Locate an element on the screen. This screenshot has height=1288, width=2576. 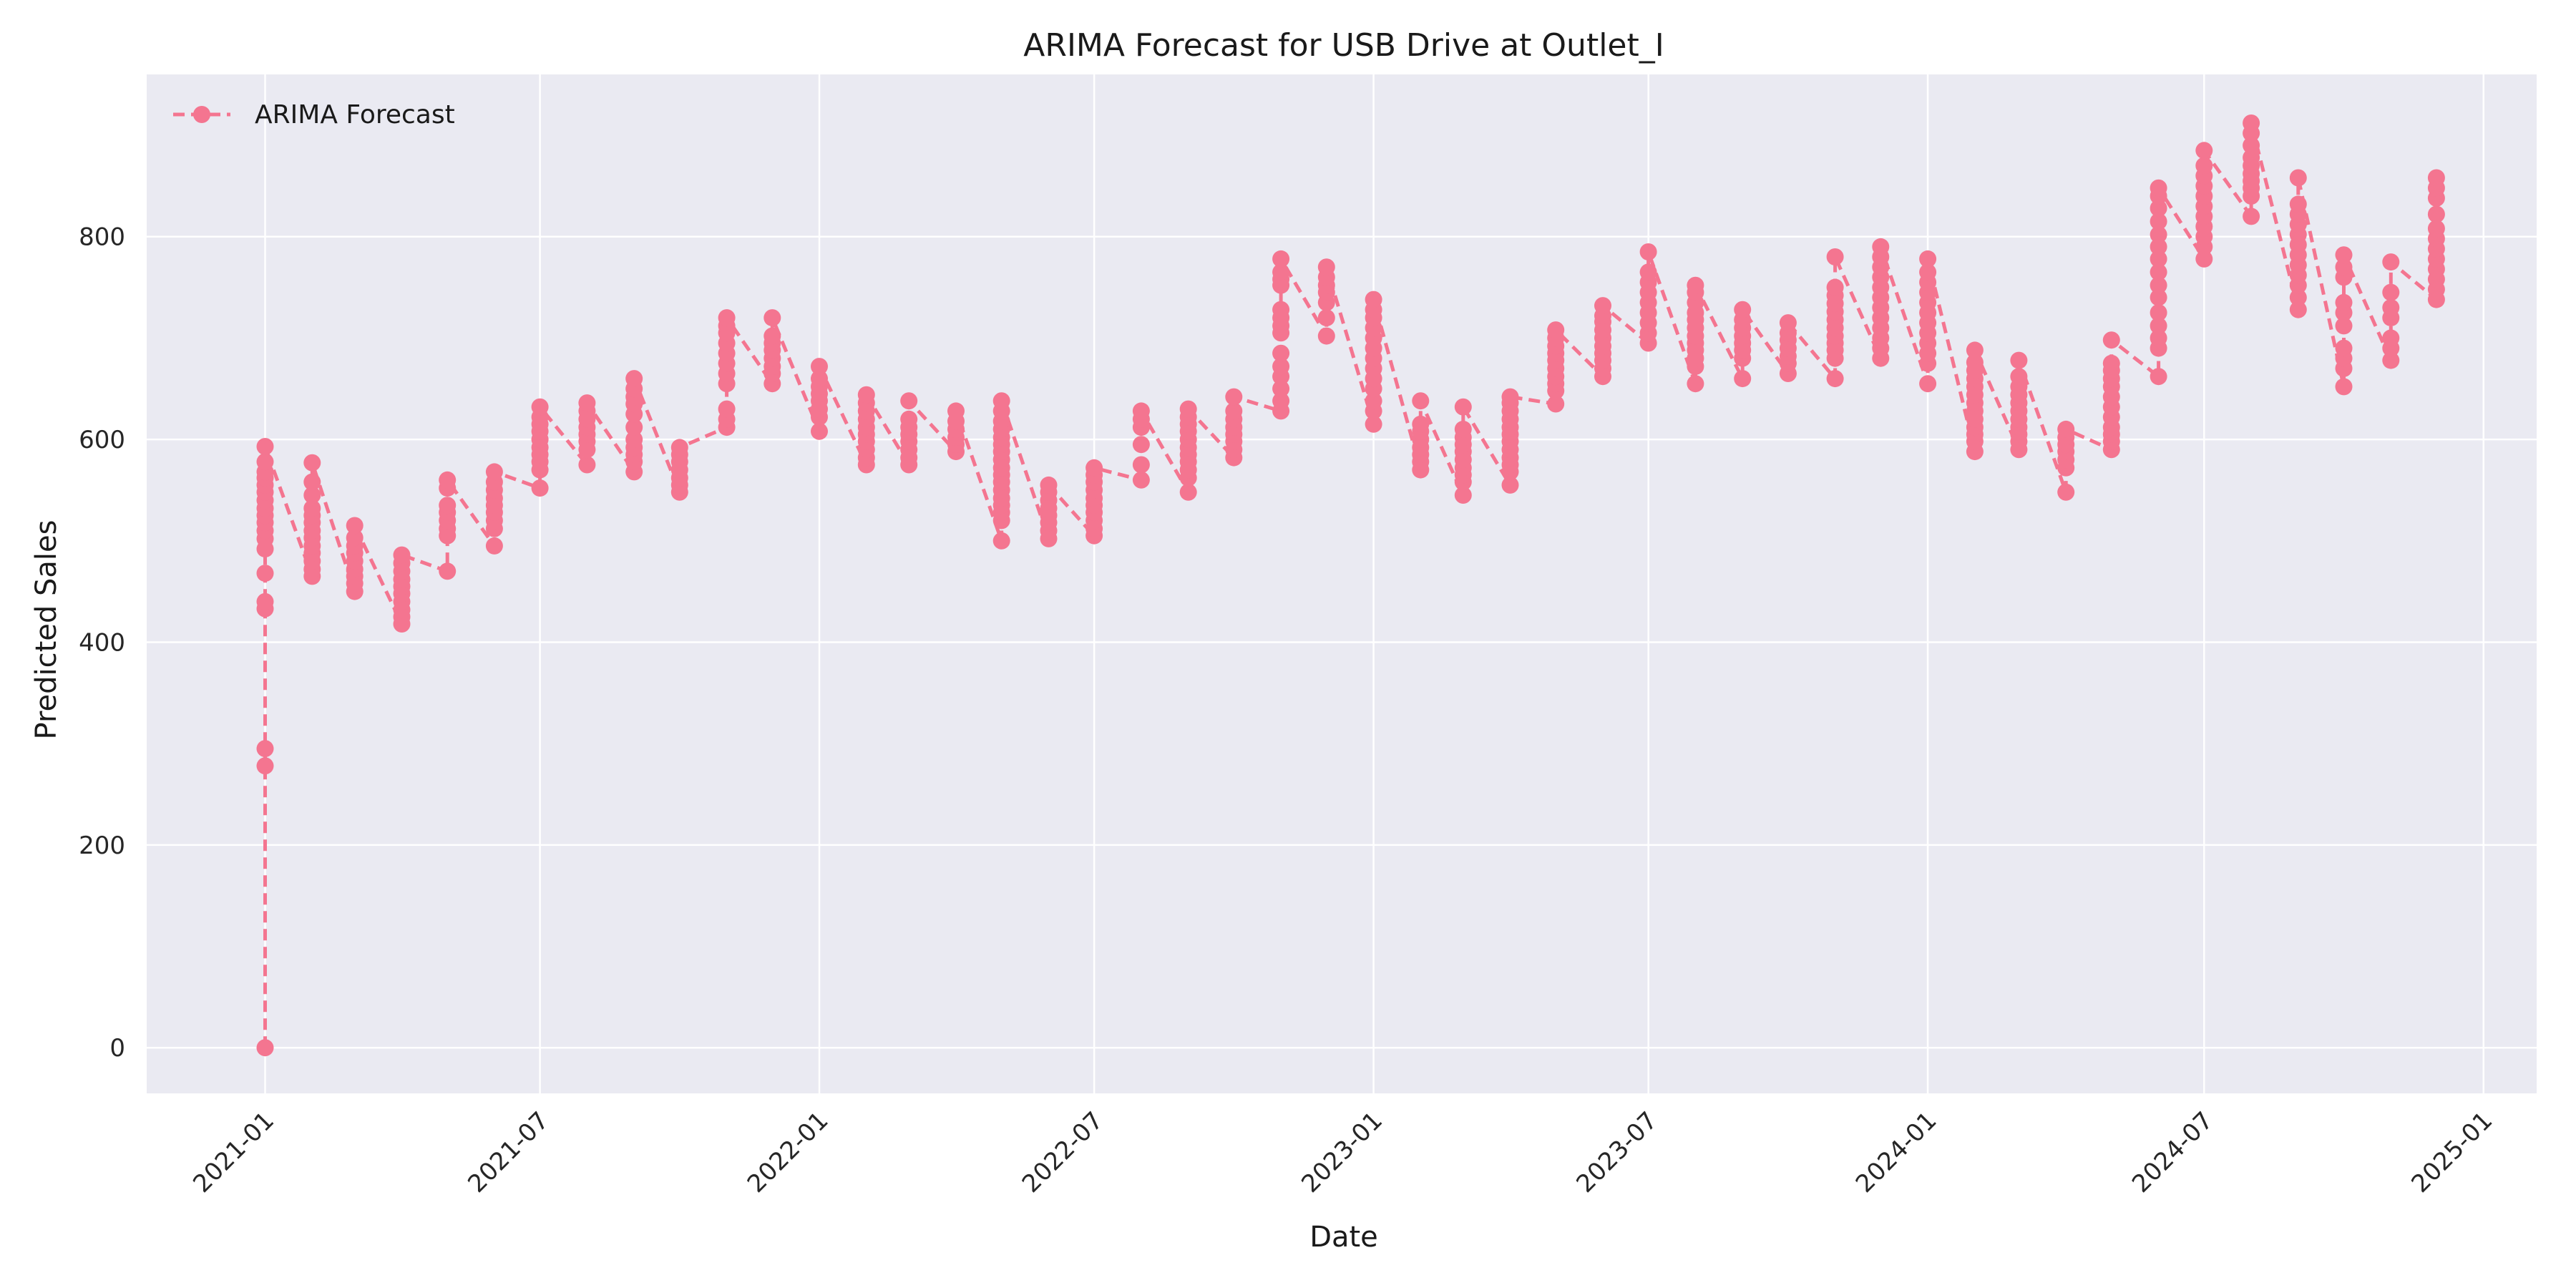
y-tick-labels: 0 200 400 600 800 is located at coordinates (102, 643).